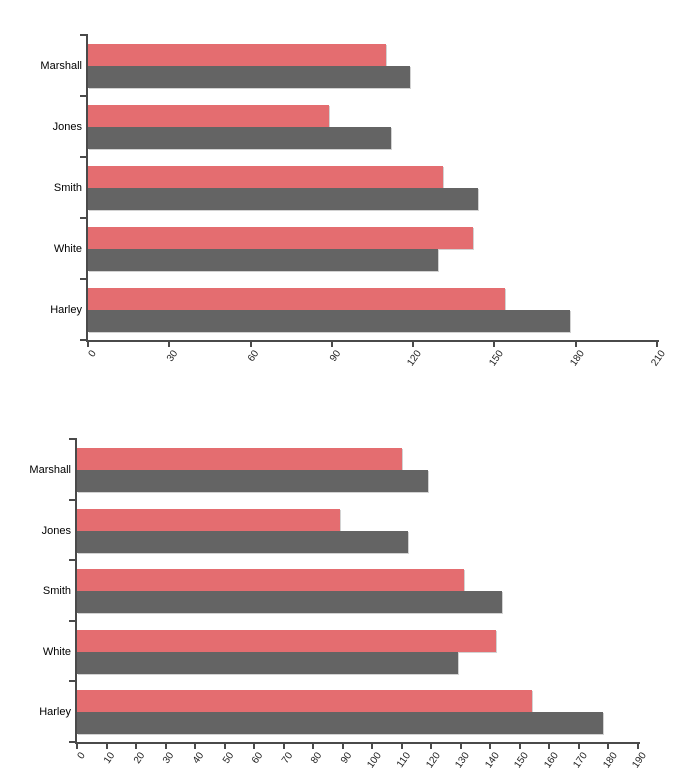 The image size is (700, 773). What do you see at coordinates (139, 758) in the screenshot?
I see `x-tick-label: 20` at bounding box center [139, 758].